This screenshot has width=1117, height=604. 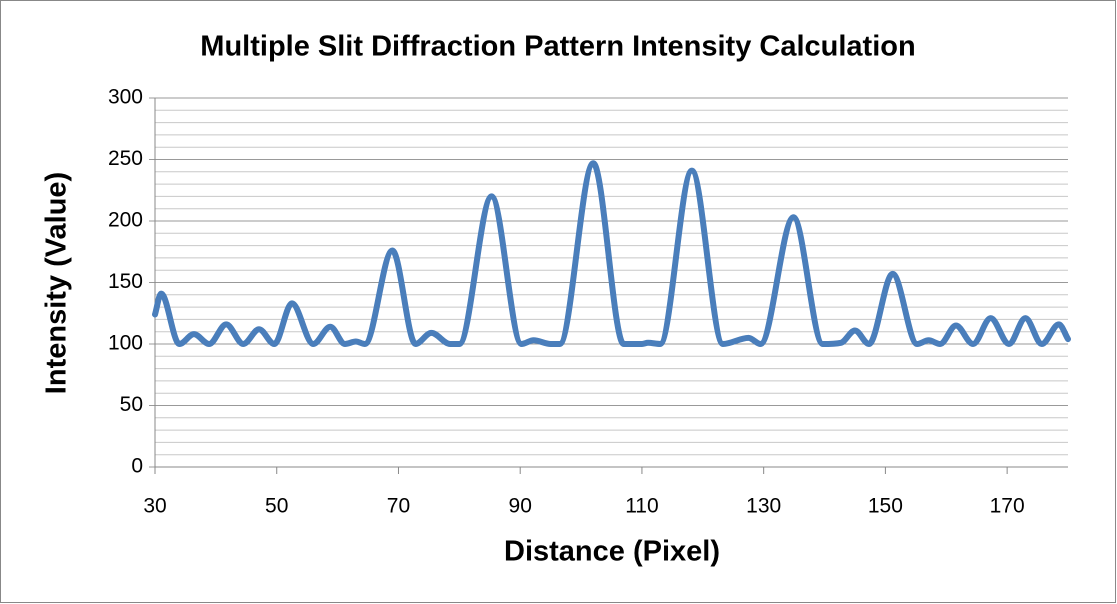 I want to click on y-tick-label: 0, so click(x=137, y=466).